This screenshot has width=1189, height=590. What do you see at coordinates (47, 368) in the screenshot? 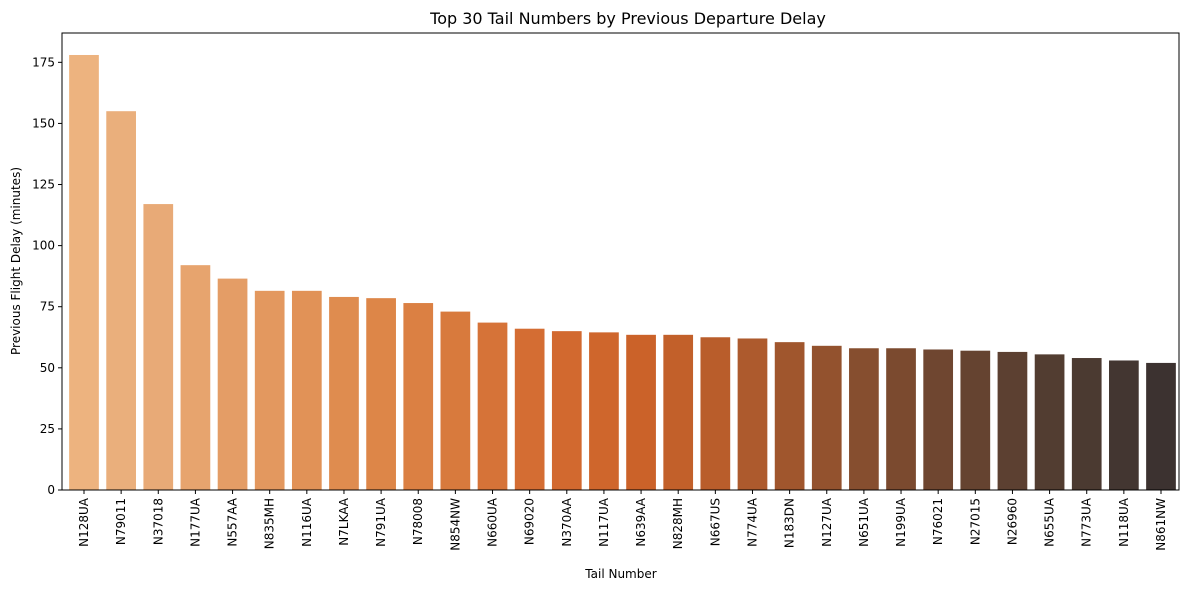
I see `y-tick-label: 50` at bounding box center [47, 368].